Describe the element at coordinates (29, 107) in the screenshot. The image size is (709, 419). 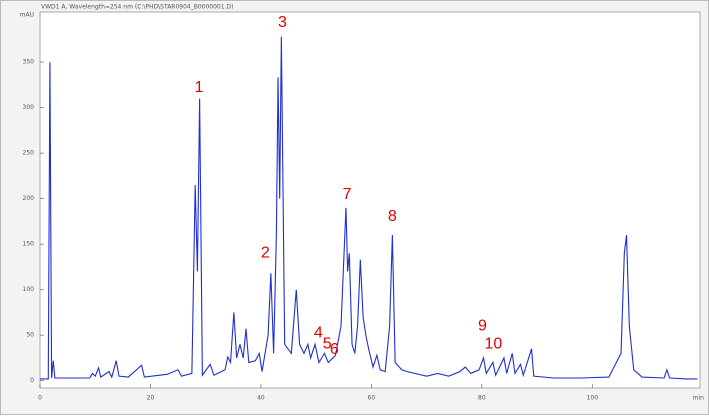
I see `y-tick-label: 300` at that location.